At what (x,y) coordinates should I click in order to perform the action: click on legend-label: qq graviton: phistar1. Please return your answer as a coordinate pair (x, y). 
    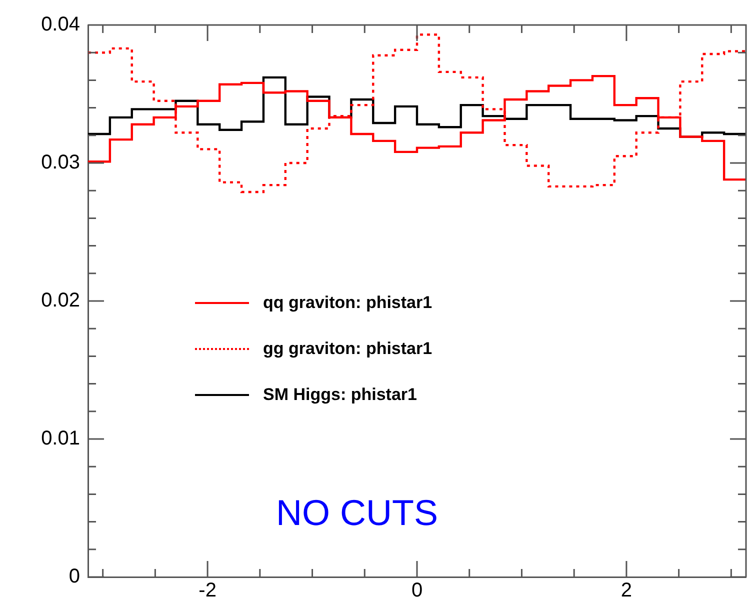
    Looking at the image, I should click on (347, 303).